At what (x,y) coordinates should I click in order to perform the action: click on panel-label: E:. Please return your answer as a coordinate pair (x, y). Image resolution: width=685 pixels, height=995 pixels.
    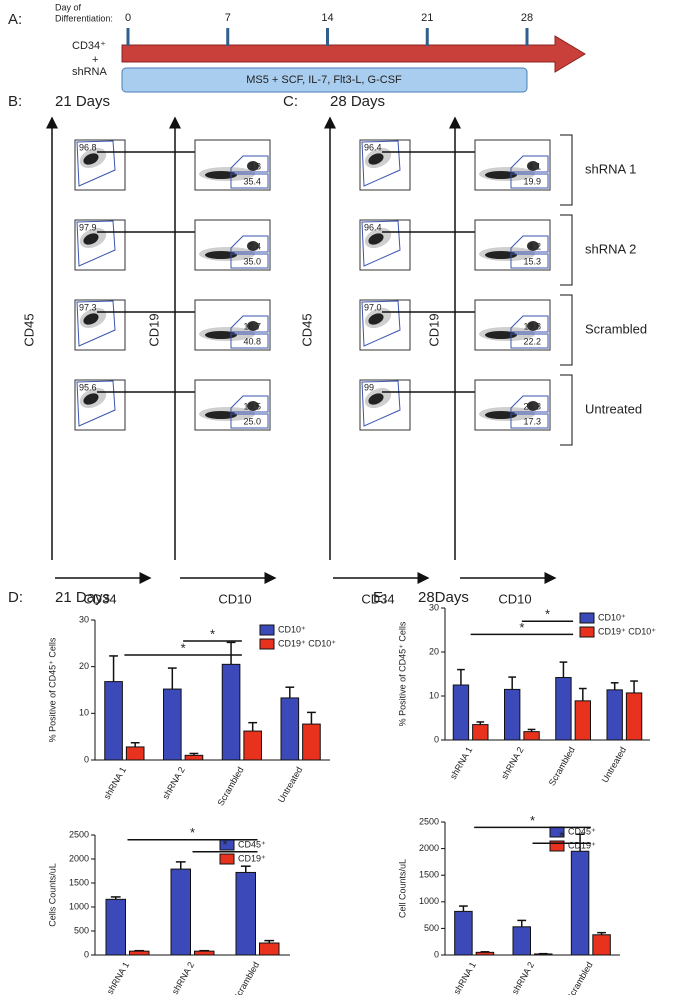
    Looking at the image, I should click on (380, 597).